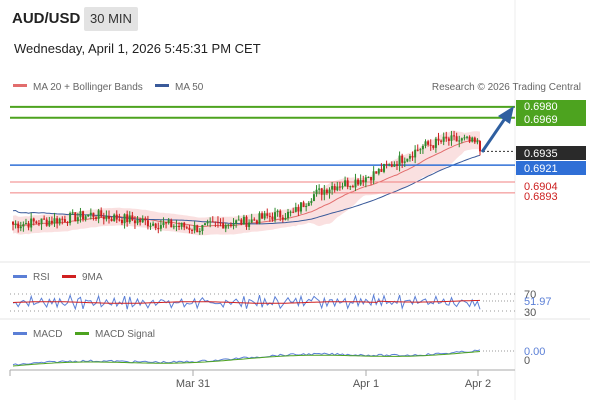 Image resolution: width=590 pixels, height=400 pixels. I want to click on ma20-legend-label: MA 20 + Bollinger Bands, so click(88, 87).